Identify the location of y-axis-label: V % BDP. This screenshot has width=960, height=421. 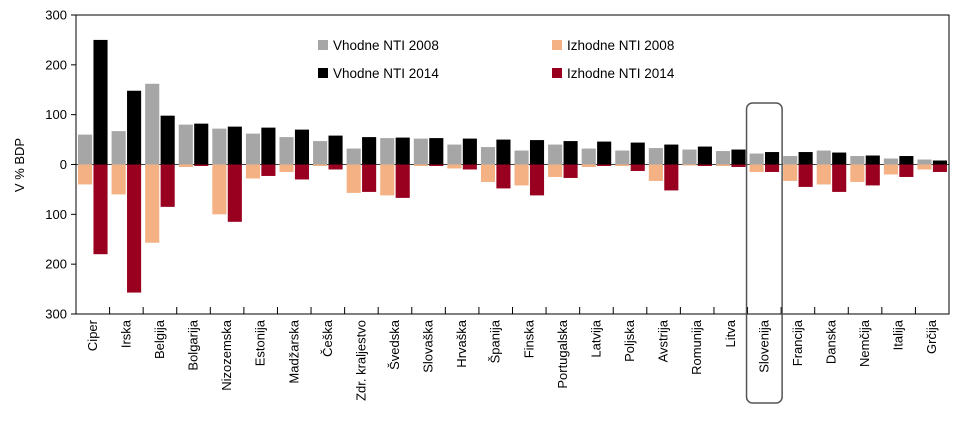
(19, 165).